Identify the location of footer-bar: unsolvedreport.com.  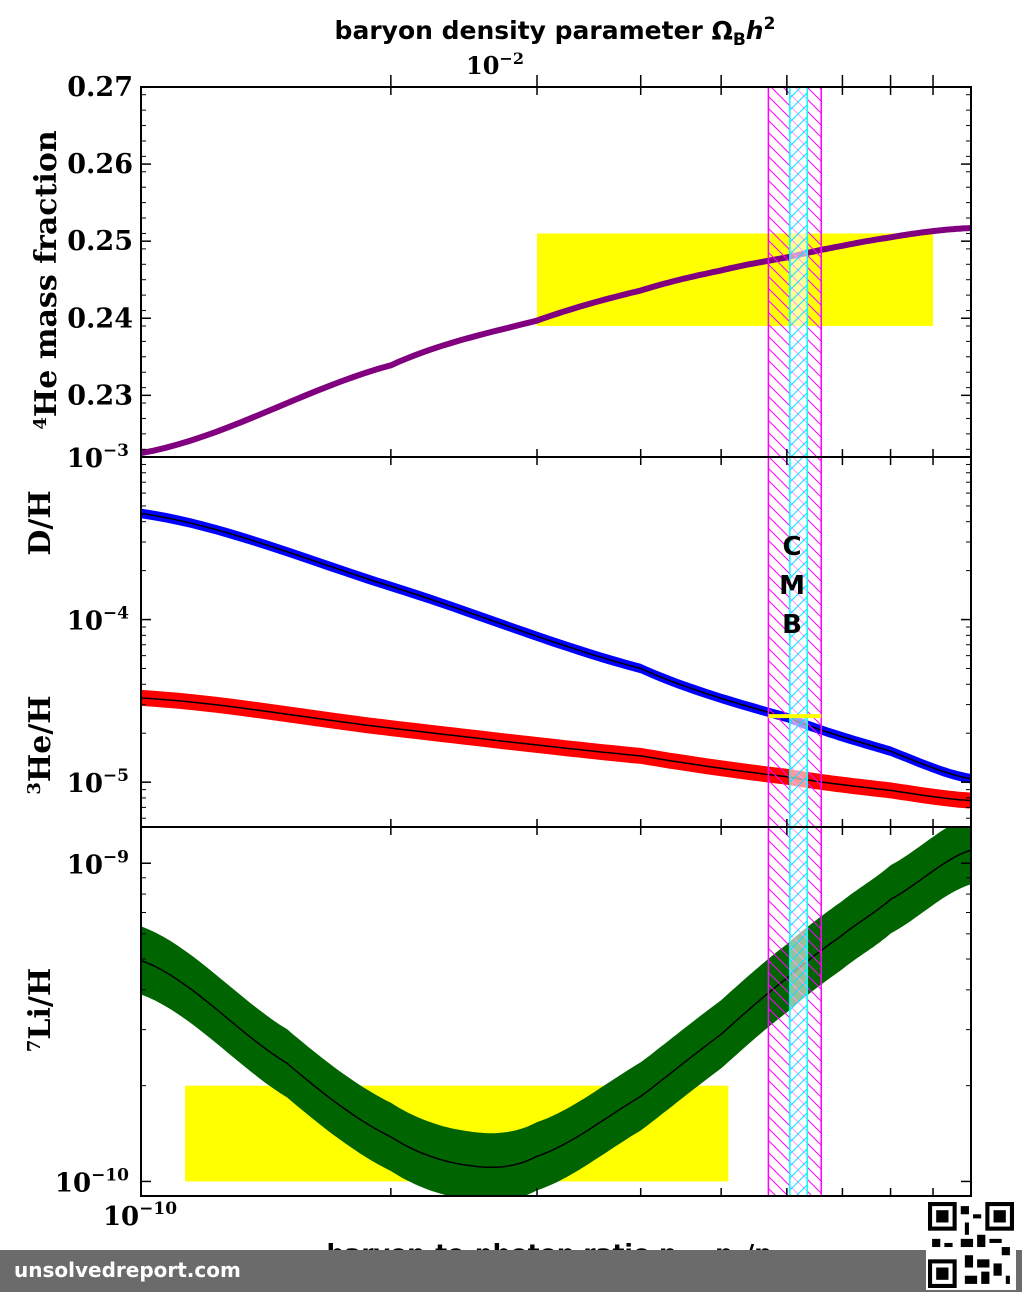
(511, 1271).